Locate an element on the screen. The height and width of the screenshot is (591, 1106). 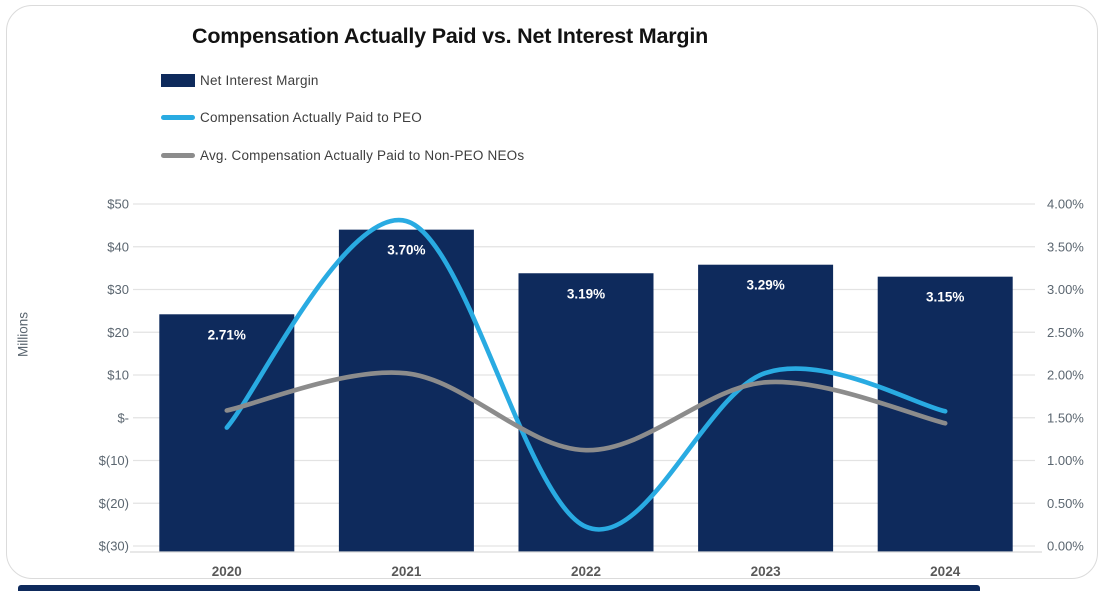
x-axis-label-2021: 2021 is located at coordinates (406, 571).